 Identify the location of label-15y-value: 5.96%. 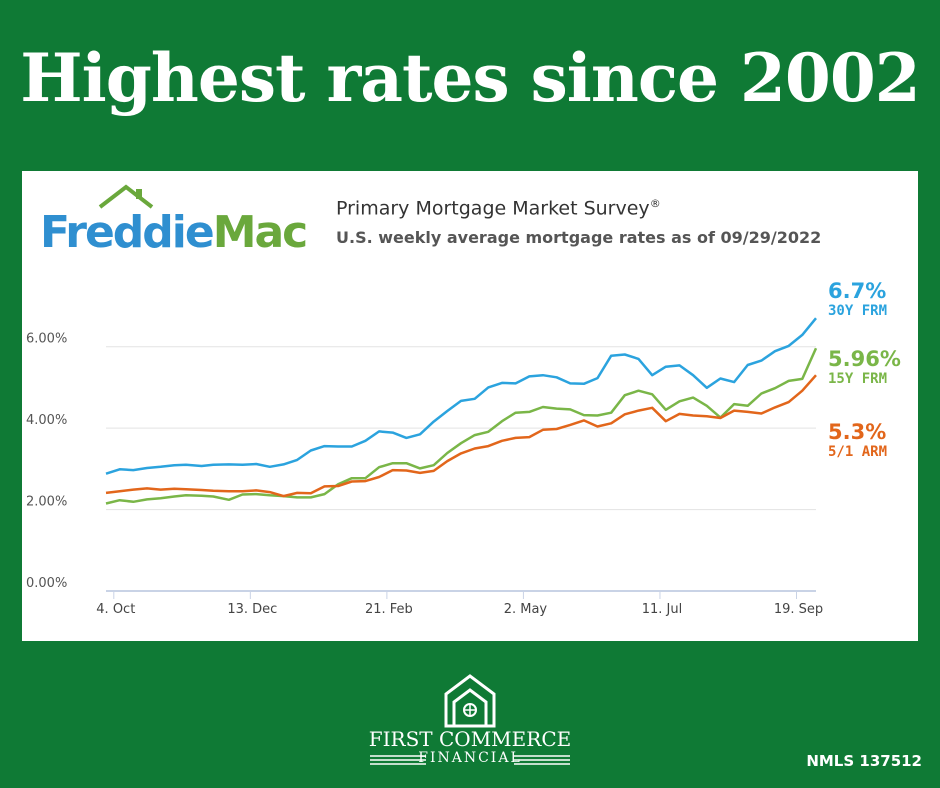
(864, 359).